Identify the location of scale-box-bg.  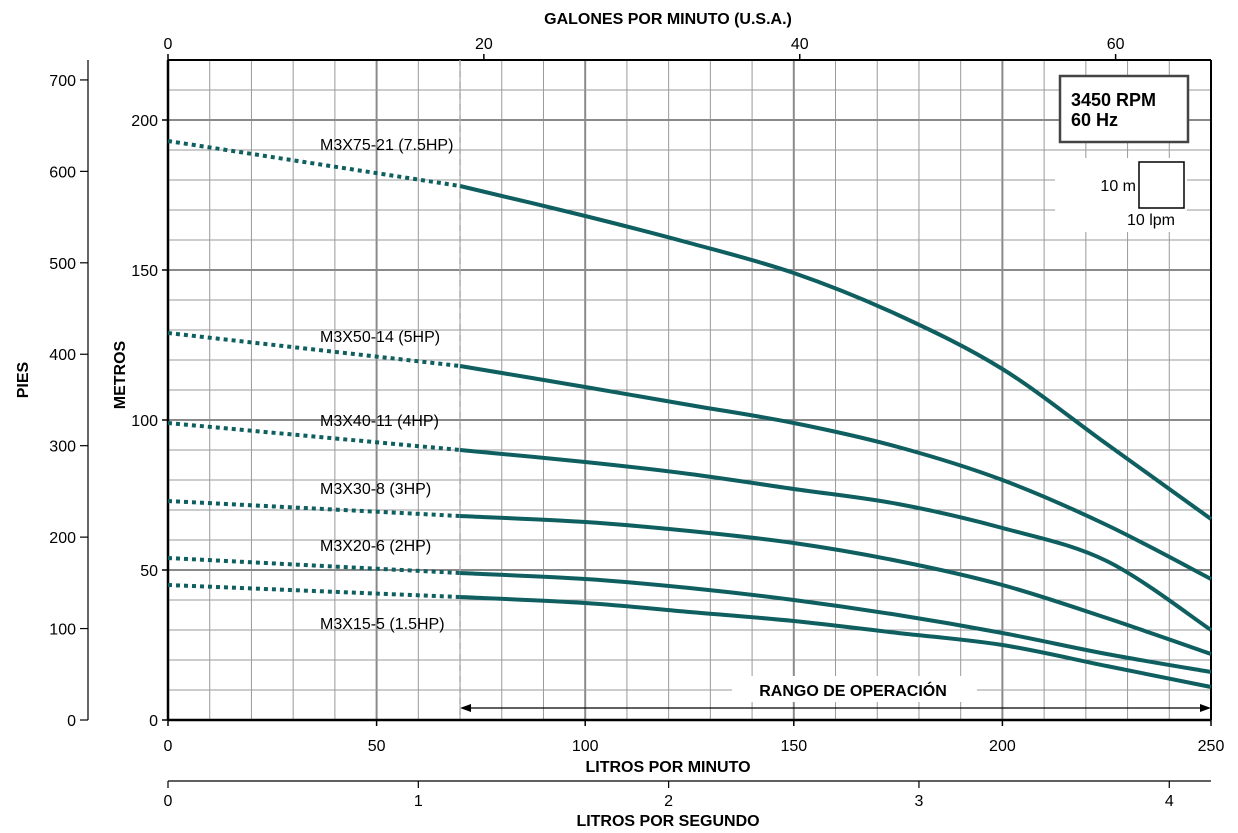
(1121, 195).